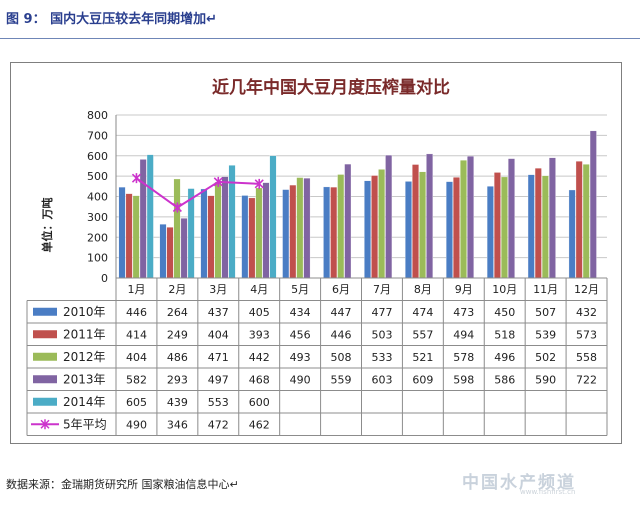  What do you see at coordinates (218, 312) in the screenshot?
I see `table-value: 437` at bounding box center [218, 312].